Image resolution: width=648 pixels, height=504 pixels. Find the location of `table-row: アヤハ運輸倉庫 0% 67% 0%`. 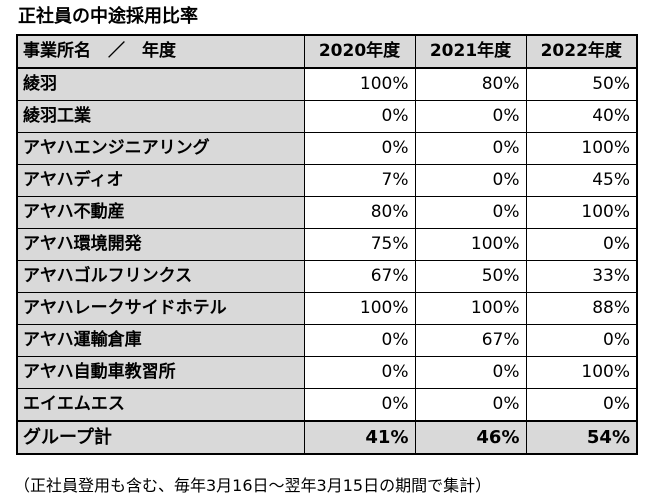

table-row: アヤハ運輸倉庫 0% 67% 0% is located at coordinates (327, 340).